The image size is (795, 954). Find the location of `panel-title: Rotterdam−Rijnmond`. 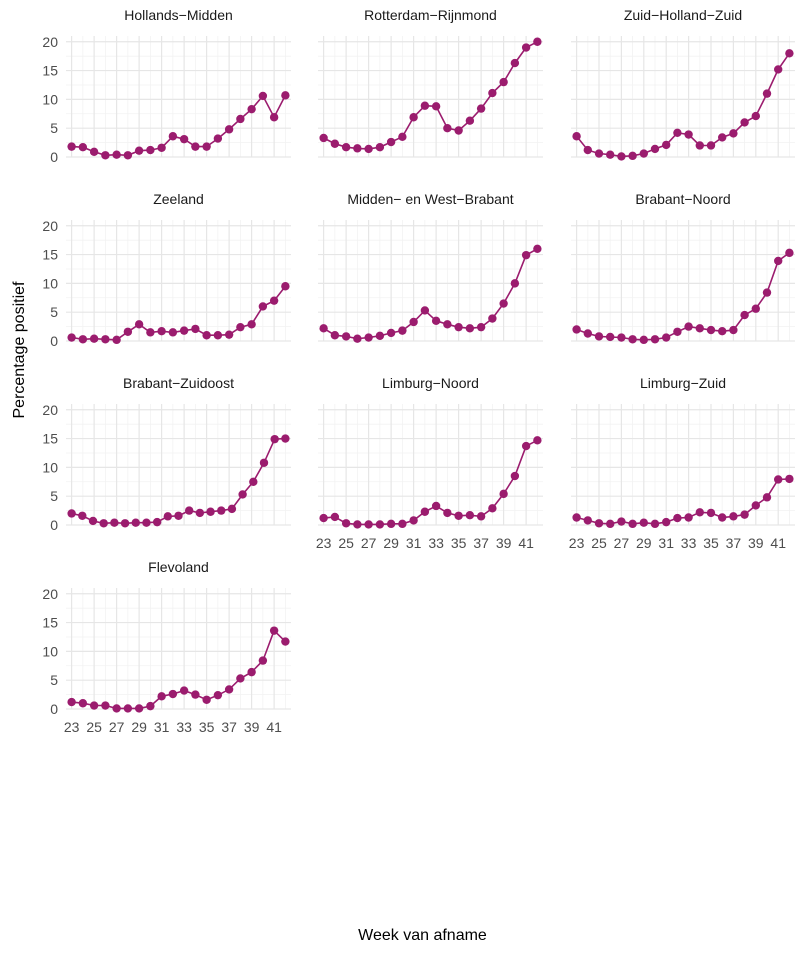

panel-title: Rotterdam−Rijnmond is located at coordinates (430, 15).